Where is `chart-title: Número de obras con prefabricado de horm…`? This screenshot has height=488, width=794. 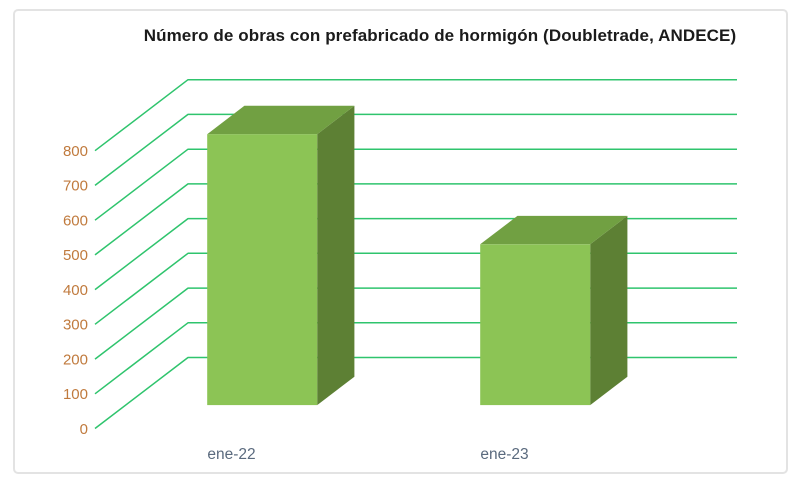 chart-title: Número de obras con prefabricado de horm… is located at coordinates (440, 35).